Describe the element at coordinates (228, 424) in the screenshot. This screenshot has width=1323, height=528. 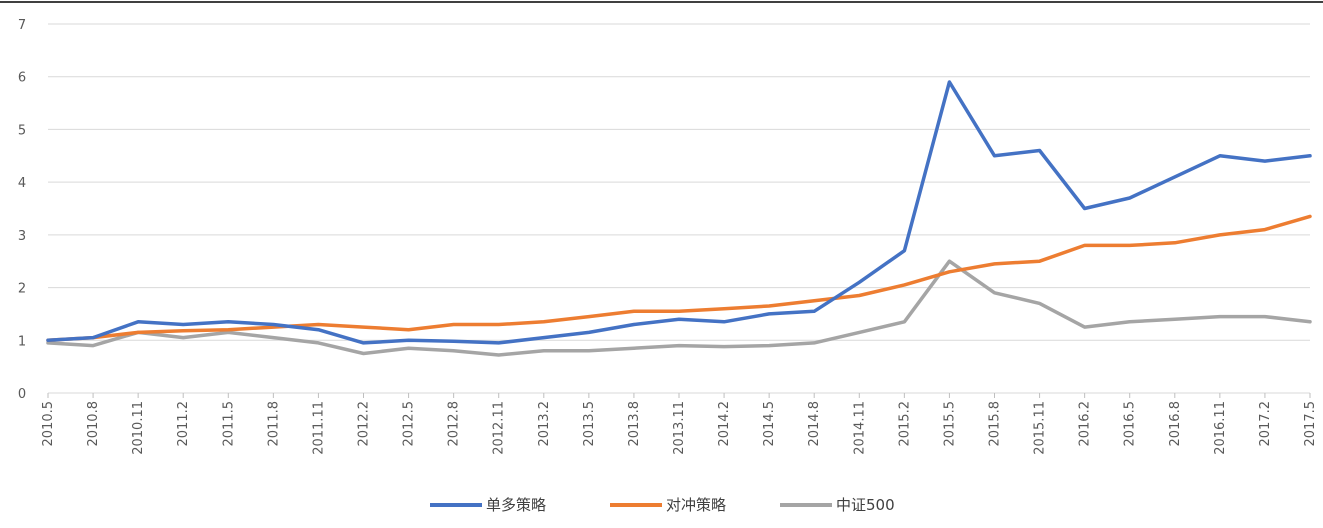
I see `x-tick-label: 2011.5` at that location.